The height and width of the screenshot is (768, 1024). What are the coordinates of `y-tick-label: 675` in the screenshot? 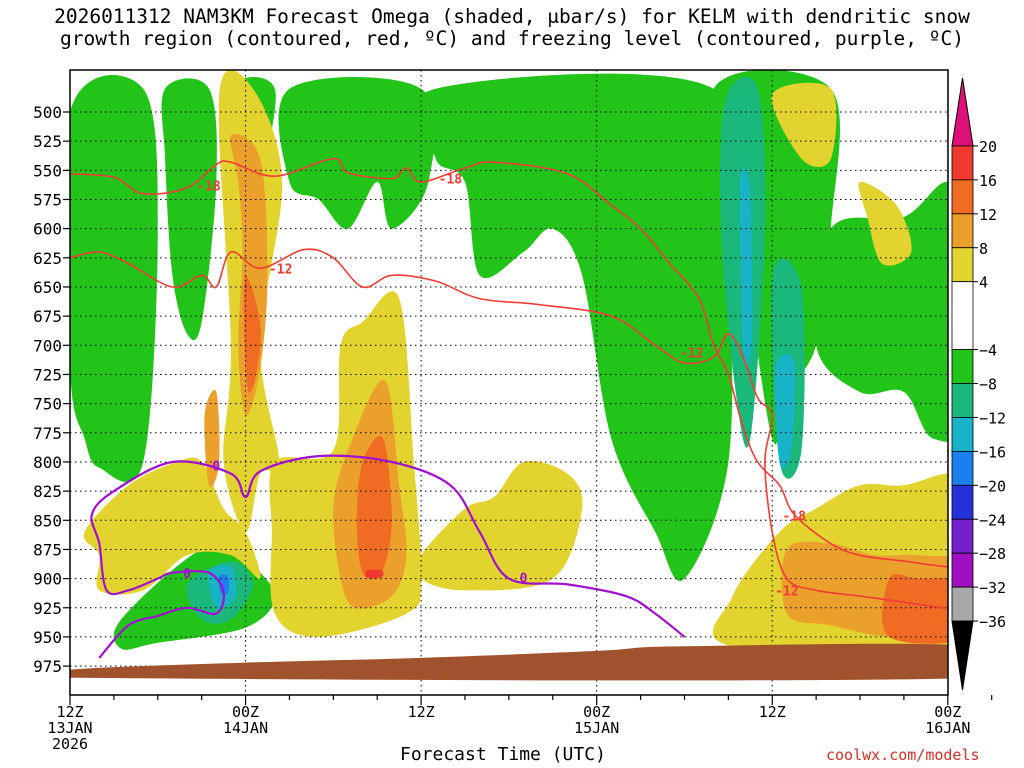 It's located at (47, 316).